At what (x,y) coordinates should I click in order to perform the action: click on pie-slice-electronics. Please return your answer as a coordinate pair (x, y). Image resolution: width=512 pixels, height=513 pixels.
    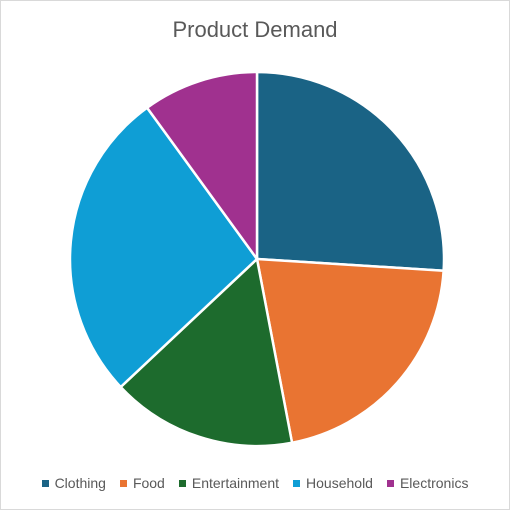
    Looking at the image, I should click on (202, 165).